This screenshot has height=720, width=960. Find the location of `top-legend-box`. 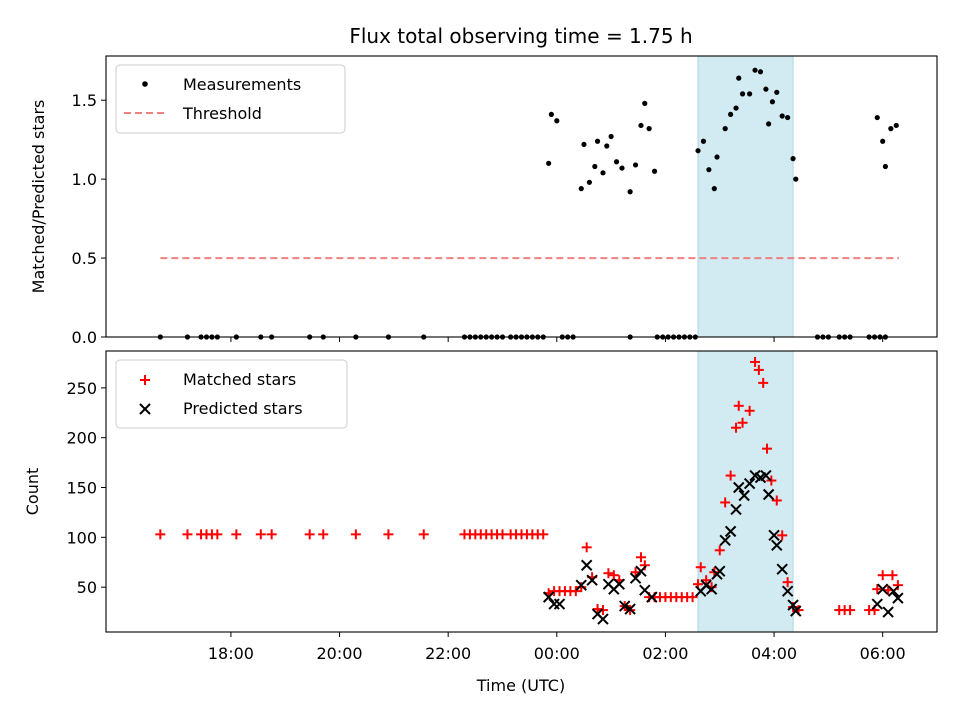

top-legend-box is located at coordinates (230, 99).